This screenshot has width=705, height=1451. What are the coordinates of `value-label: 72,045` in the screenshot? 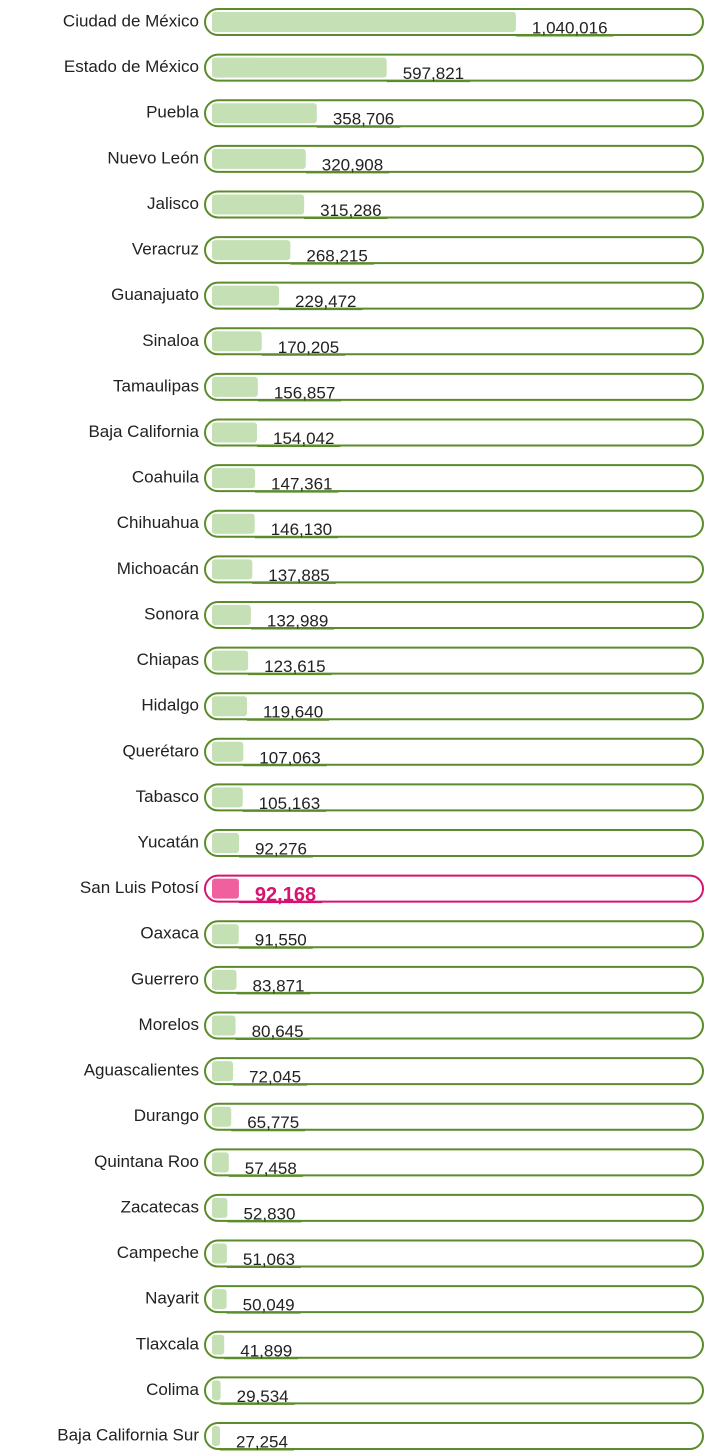 It's located at (275, 1077).